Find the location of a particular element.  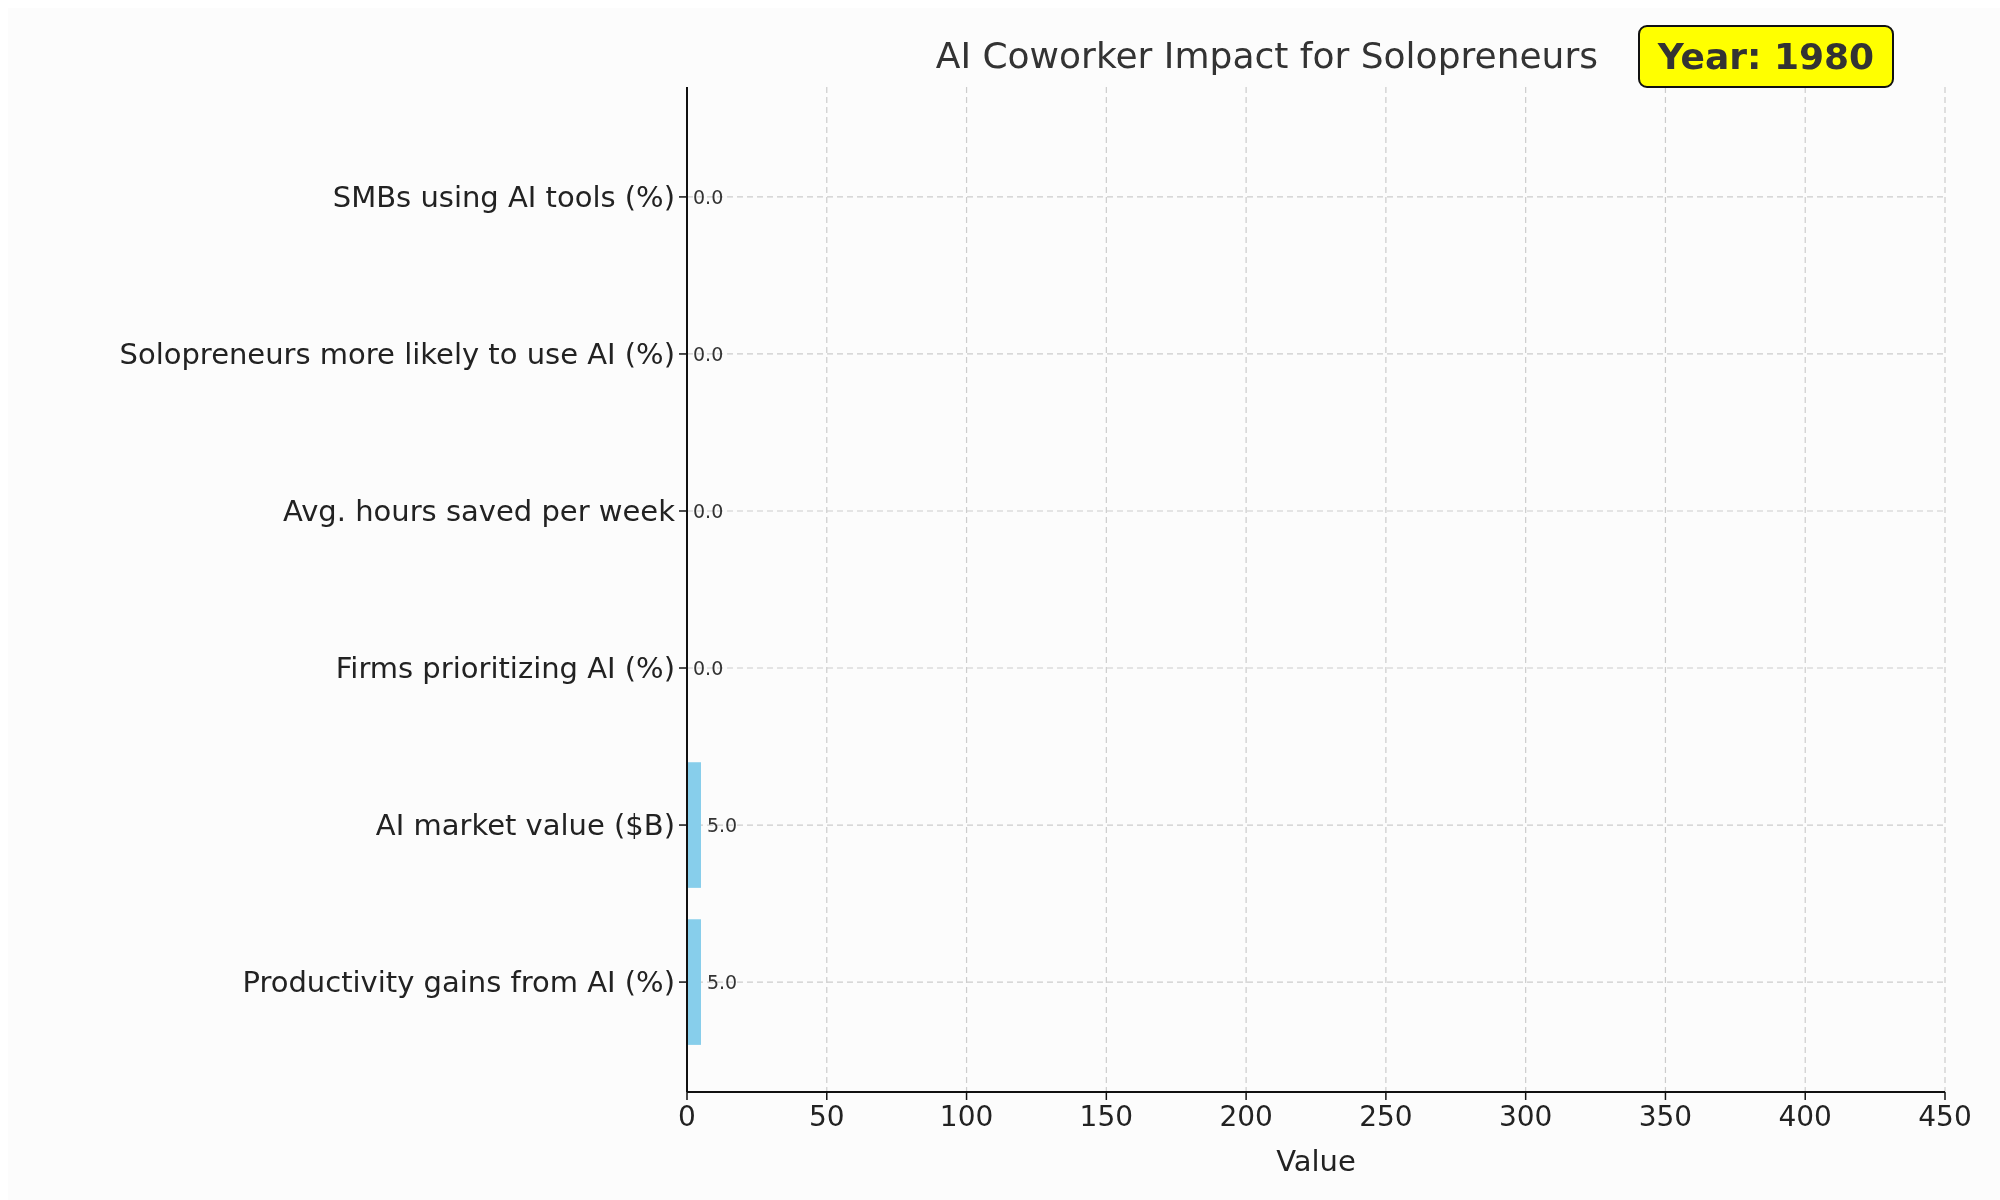

y-tick-label: Productivity gains from AI (%) is located at coordinates (458, 982).